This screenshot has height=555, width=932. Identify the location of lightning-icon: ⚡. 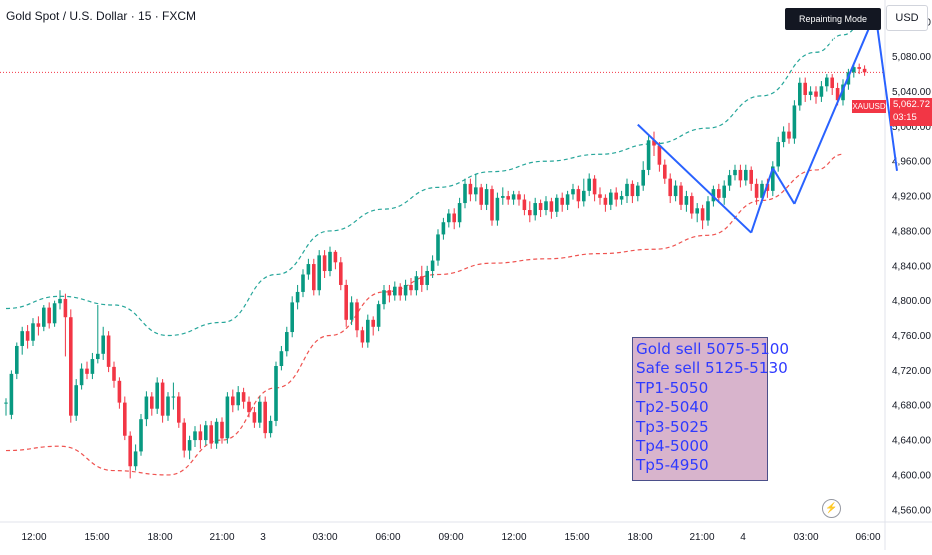
(831, 508).